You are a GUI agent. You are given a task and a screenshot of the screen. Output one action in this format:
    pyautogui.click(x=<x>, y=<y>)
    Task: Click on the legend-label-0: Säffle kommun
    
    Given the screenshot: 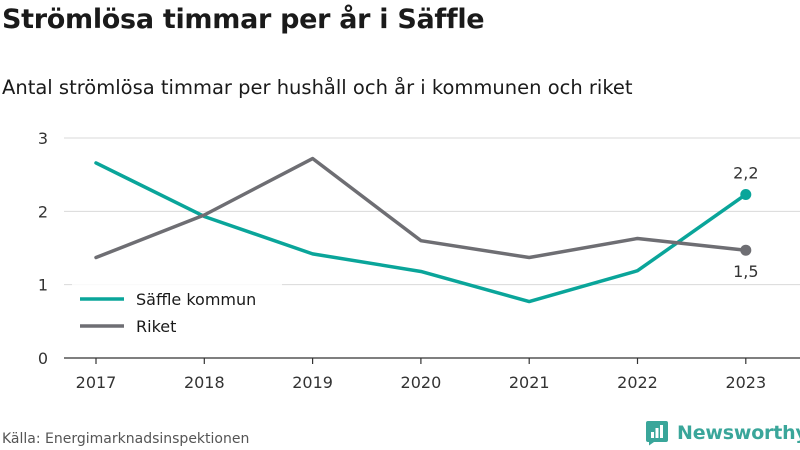 What is the action you would take?
    pyautogui.click(x=196, y=299)
    